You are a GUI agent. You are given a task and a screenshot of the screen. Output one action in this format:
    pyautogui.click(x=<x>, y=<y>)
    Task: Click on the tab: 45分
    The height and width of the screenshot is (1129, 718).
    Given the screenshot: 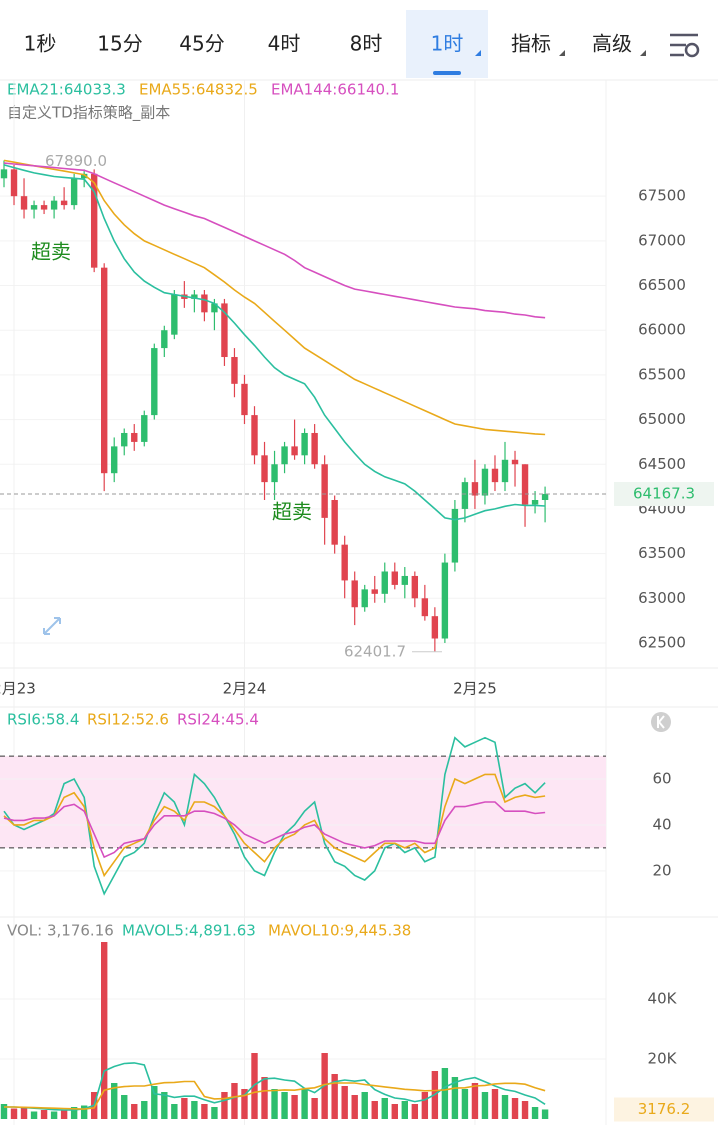 What is the action you would take?
    pyautogui.click(x=201, y=44)
    